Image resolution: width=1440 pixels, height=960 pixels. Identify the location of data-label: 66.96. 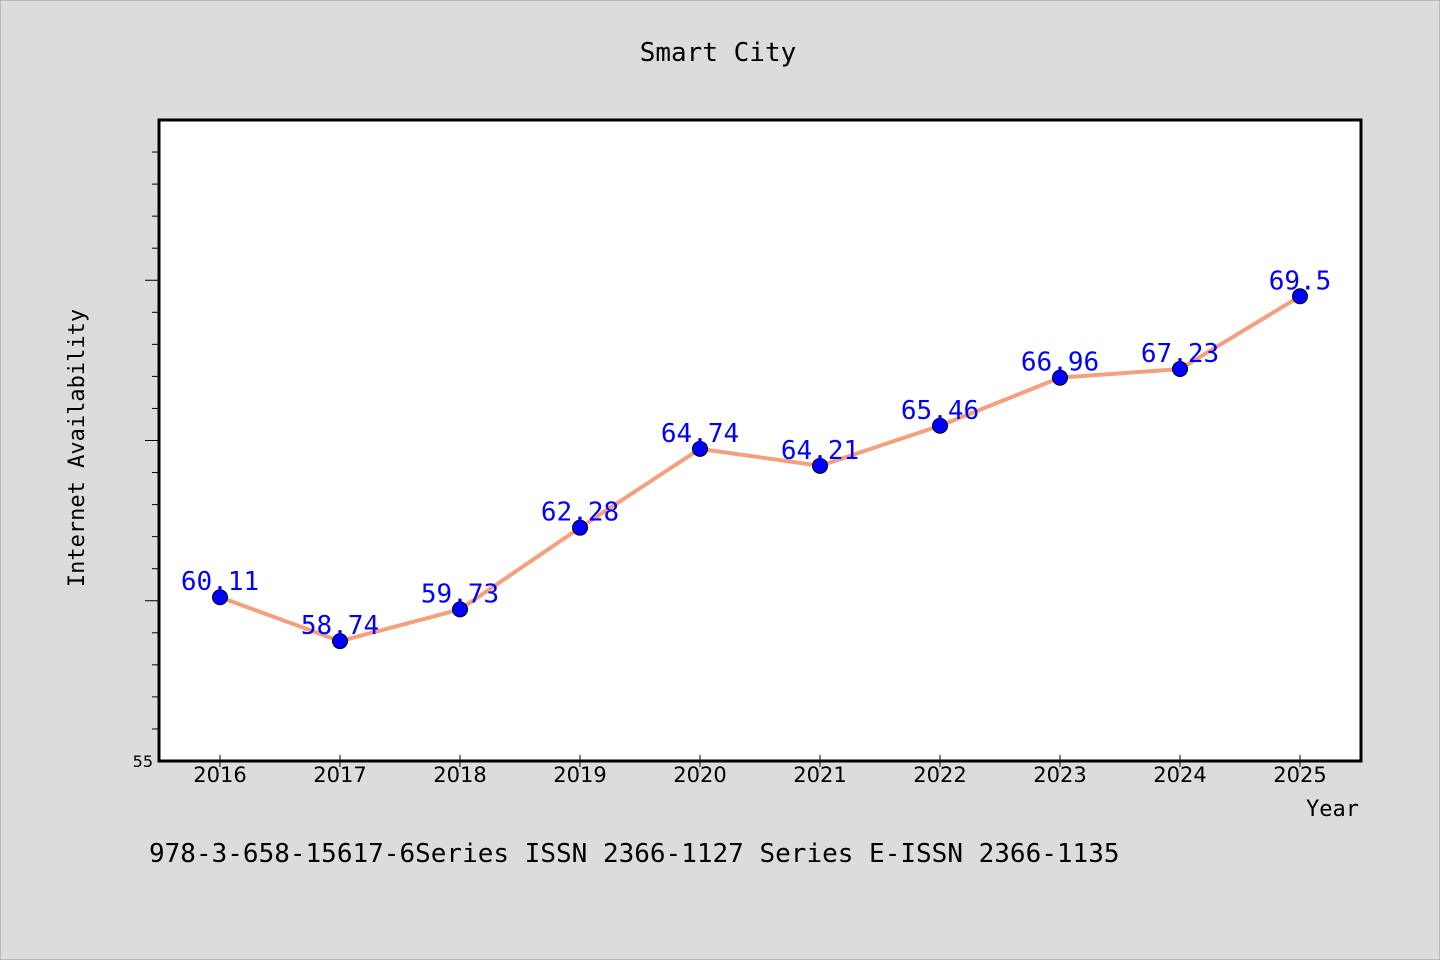
(1060, 363).